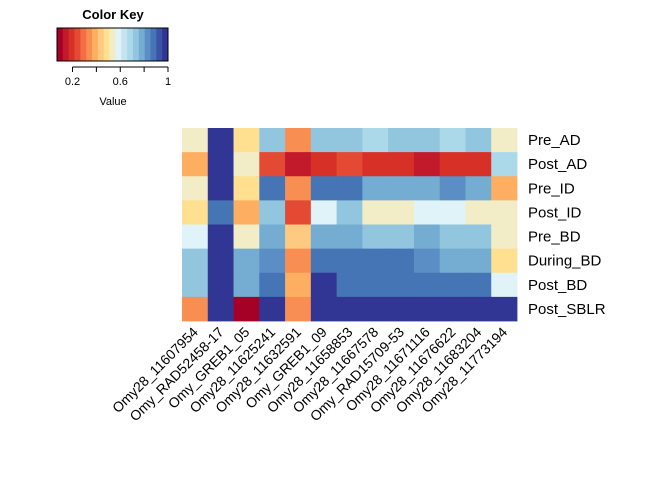  Describe the element at coordinates (120, 82) in the screenshot. I see `color-key-tick-label: 0.6` at that location.